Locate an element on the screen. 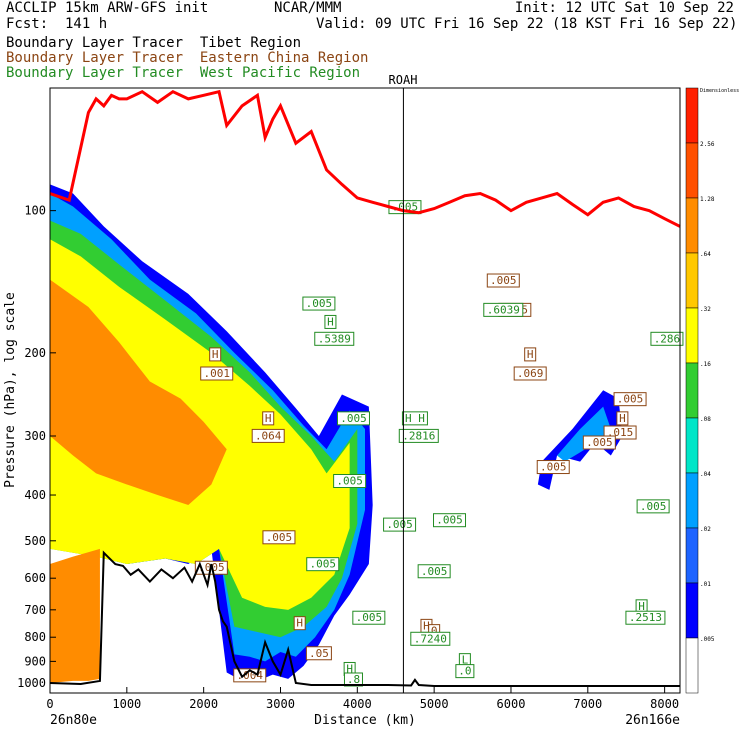 The image size is (740, 740). contour-label-12: H is located at coordinates (268, 418).